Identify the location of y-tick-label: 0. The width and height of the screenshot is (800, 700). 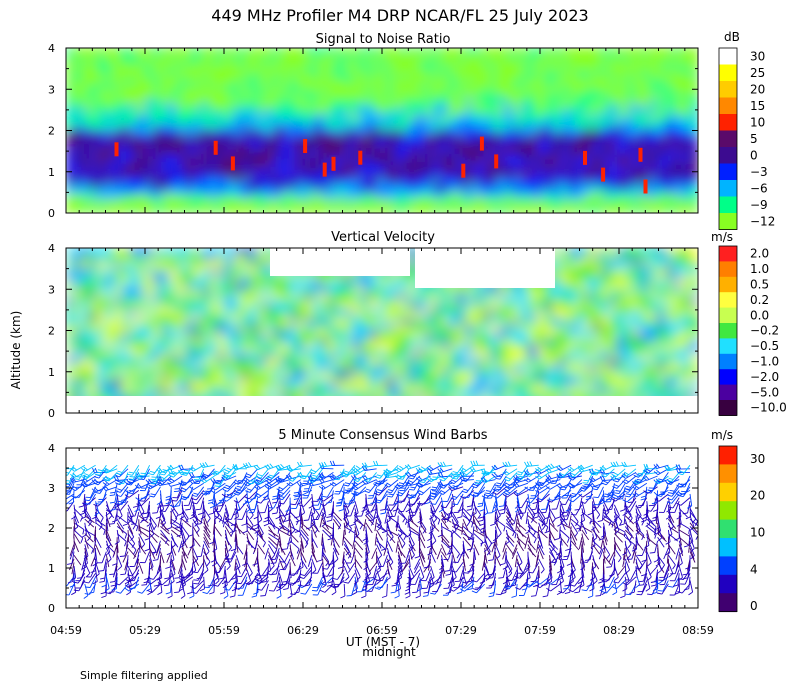
(51, 213).